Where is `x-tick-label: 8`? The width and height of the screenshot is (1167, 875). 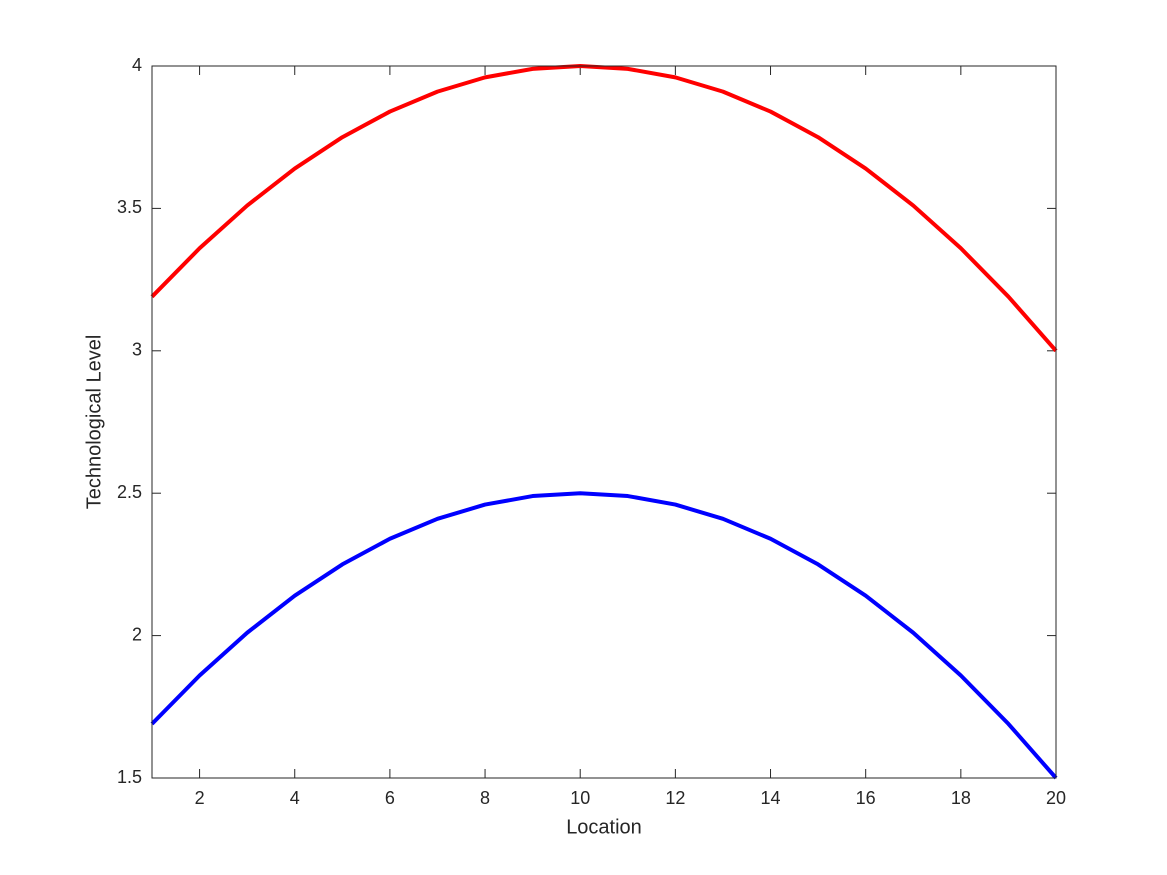
x-tick-label: 8 is located at coordinates (485, 798).